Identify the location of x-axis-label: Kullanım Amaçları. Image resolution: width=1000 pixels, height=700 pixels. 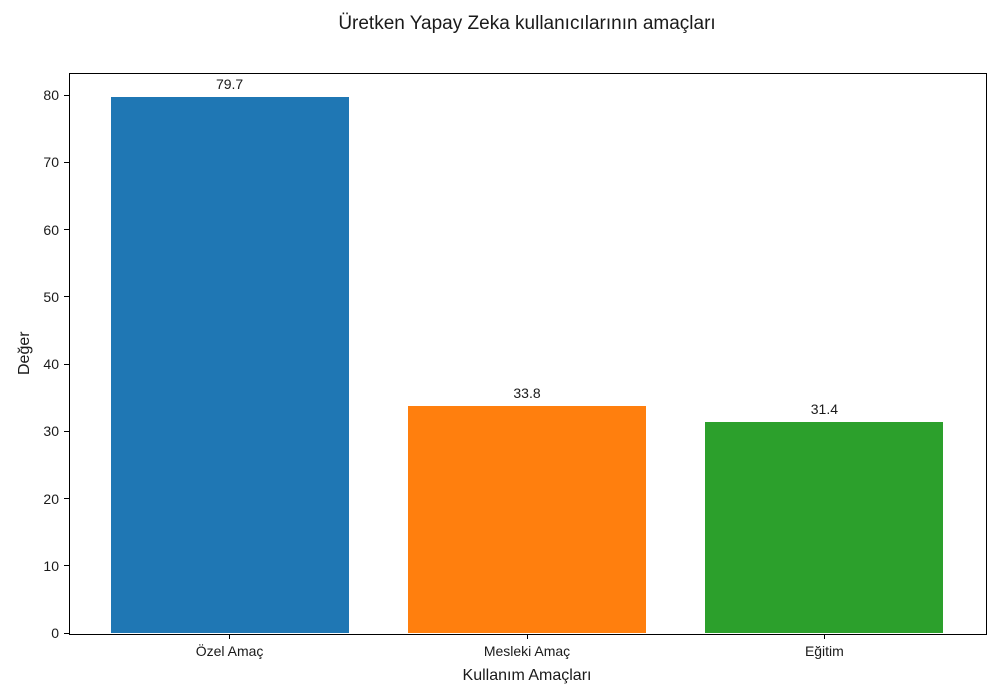
(527, 675).